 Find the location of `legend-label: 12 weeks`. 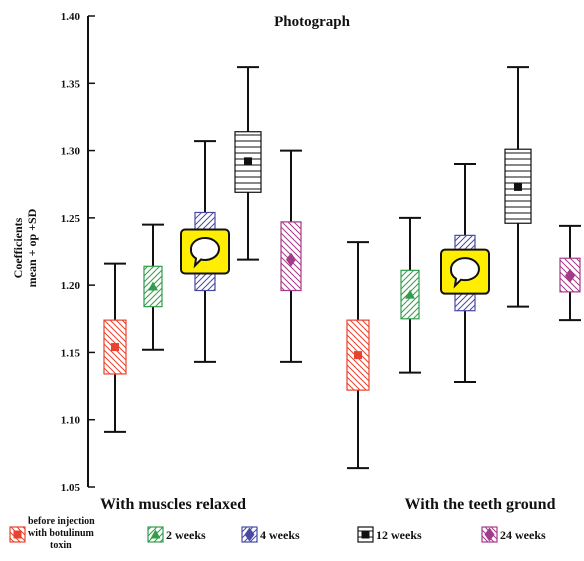

legend-label: 12 weeks is located at coordinates (399, 535).